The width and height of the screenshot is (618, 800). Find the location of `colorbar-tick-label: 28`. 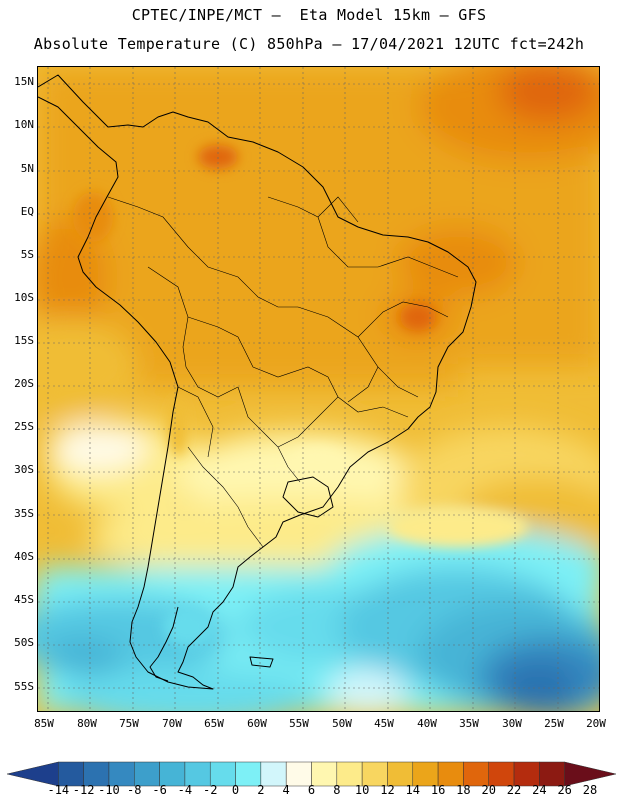

colorbar-tick-label: 28 is located at coordinates (590, 790).